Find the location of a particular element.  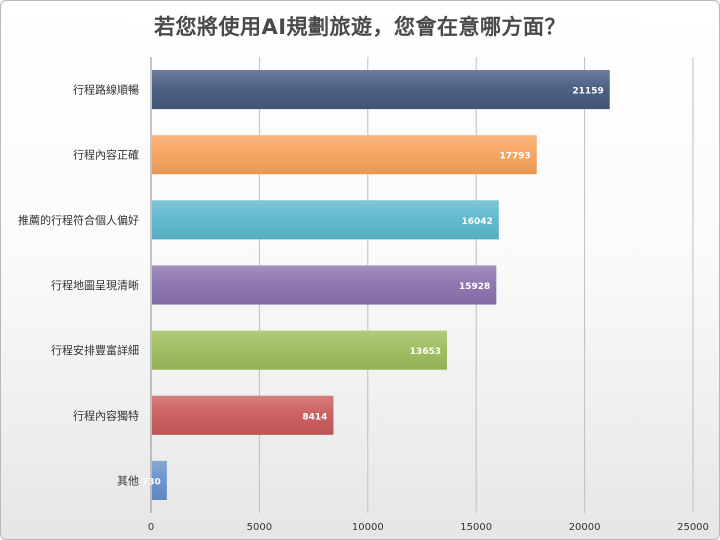

category-label: 推薦的行程符合個人偏好 is located at coordinates (78, 220).